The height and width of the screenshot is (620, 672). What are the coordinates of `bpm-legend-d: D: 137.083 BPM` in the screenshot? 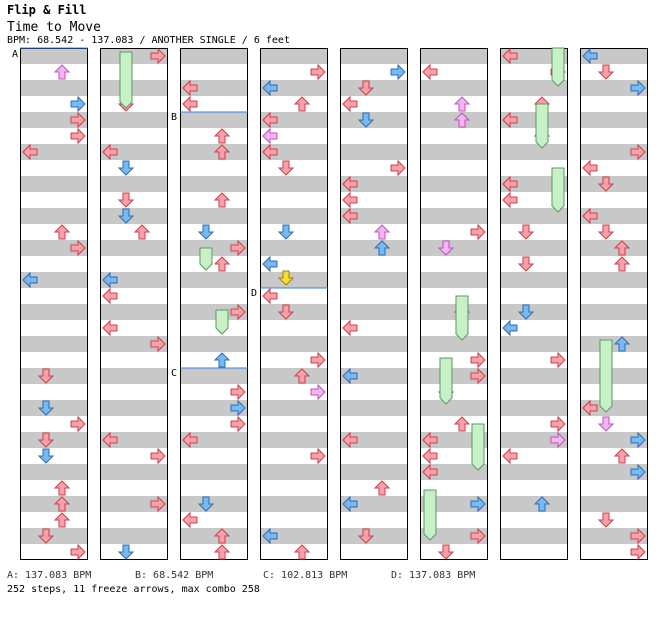 It's located at (433, 575).